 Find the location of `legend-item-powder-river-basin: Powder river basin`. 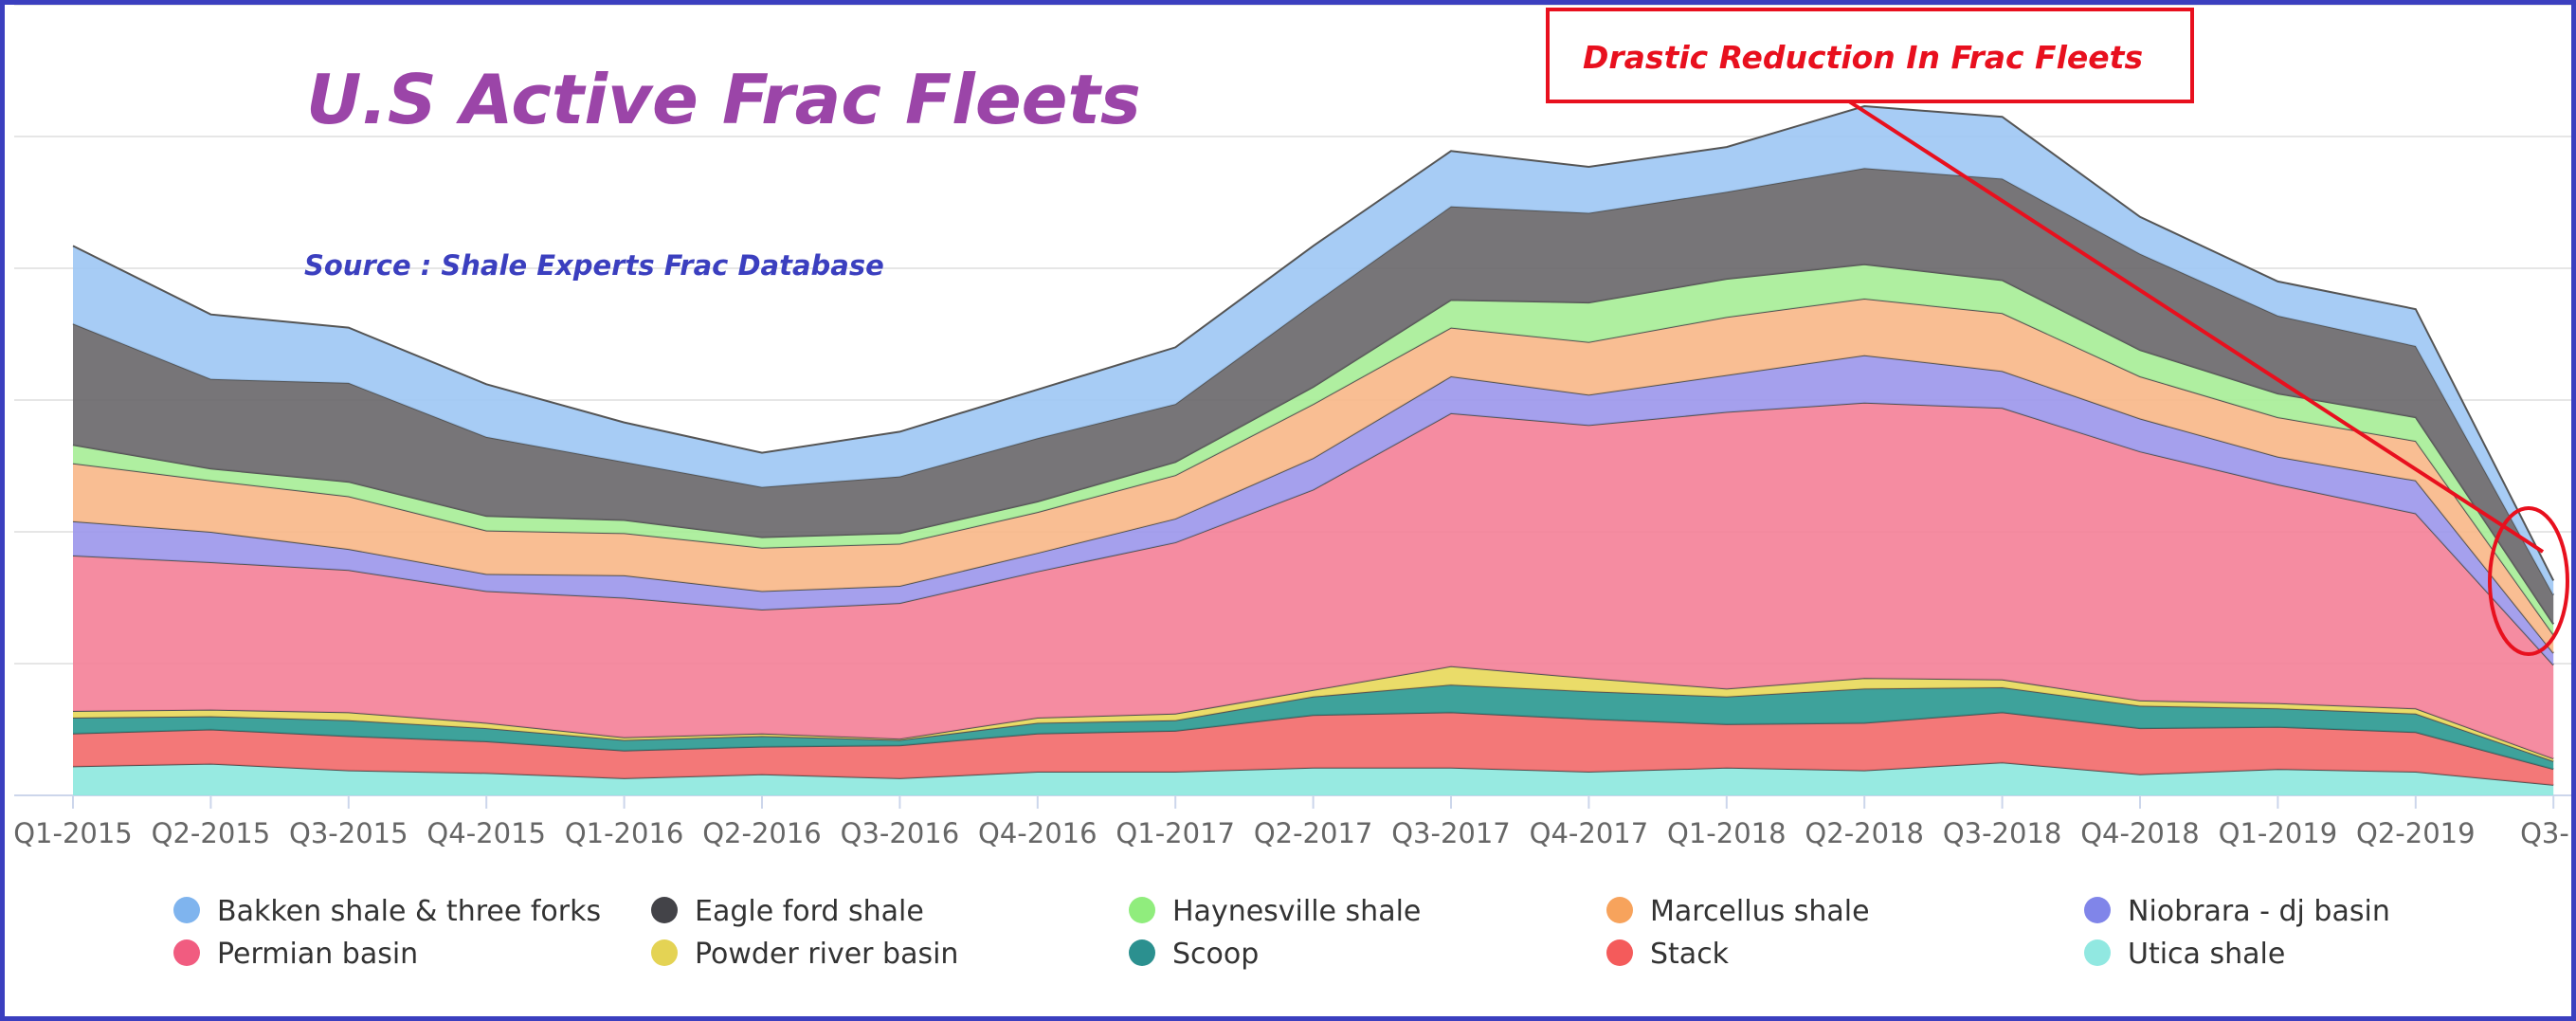

legend-item-powder-river-basin: Powder river basin is located at coordinates (804, 954).